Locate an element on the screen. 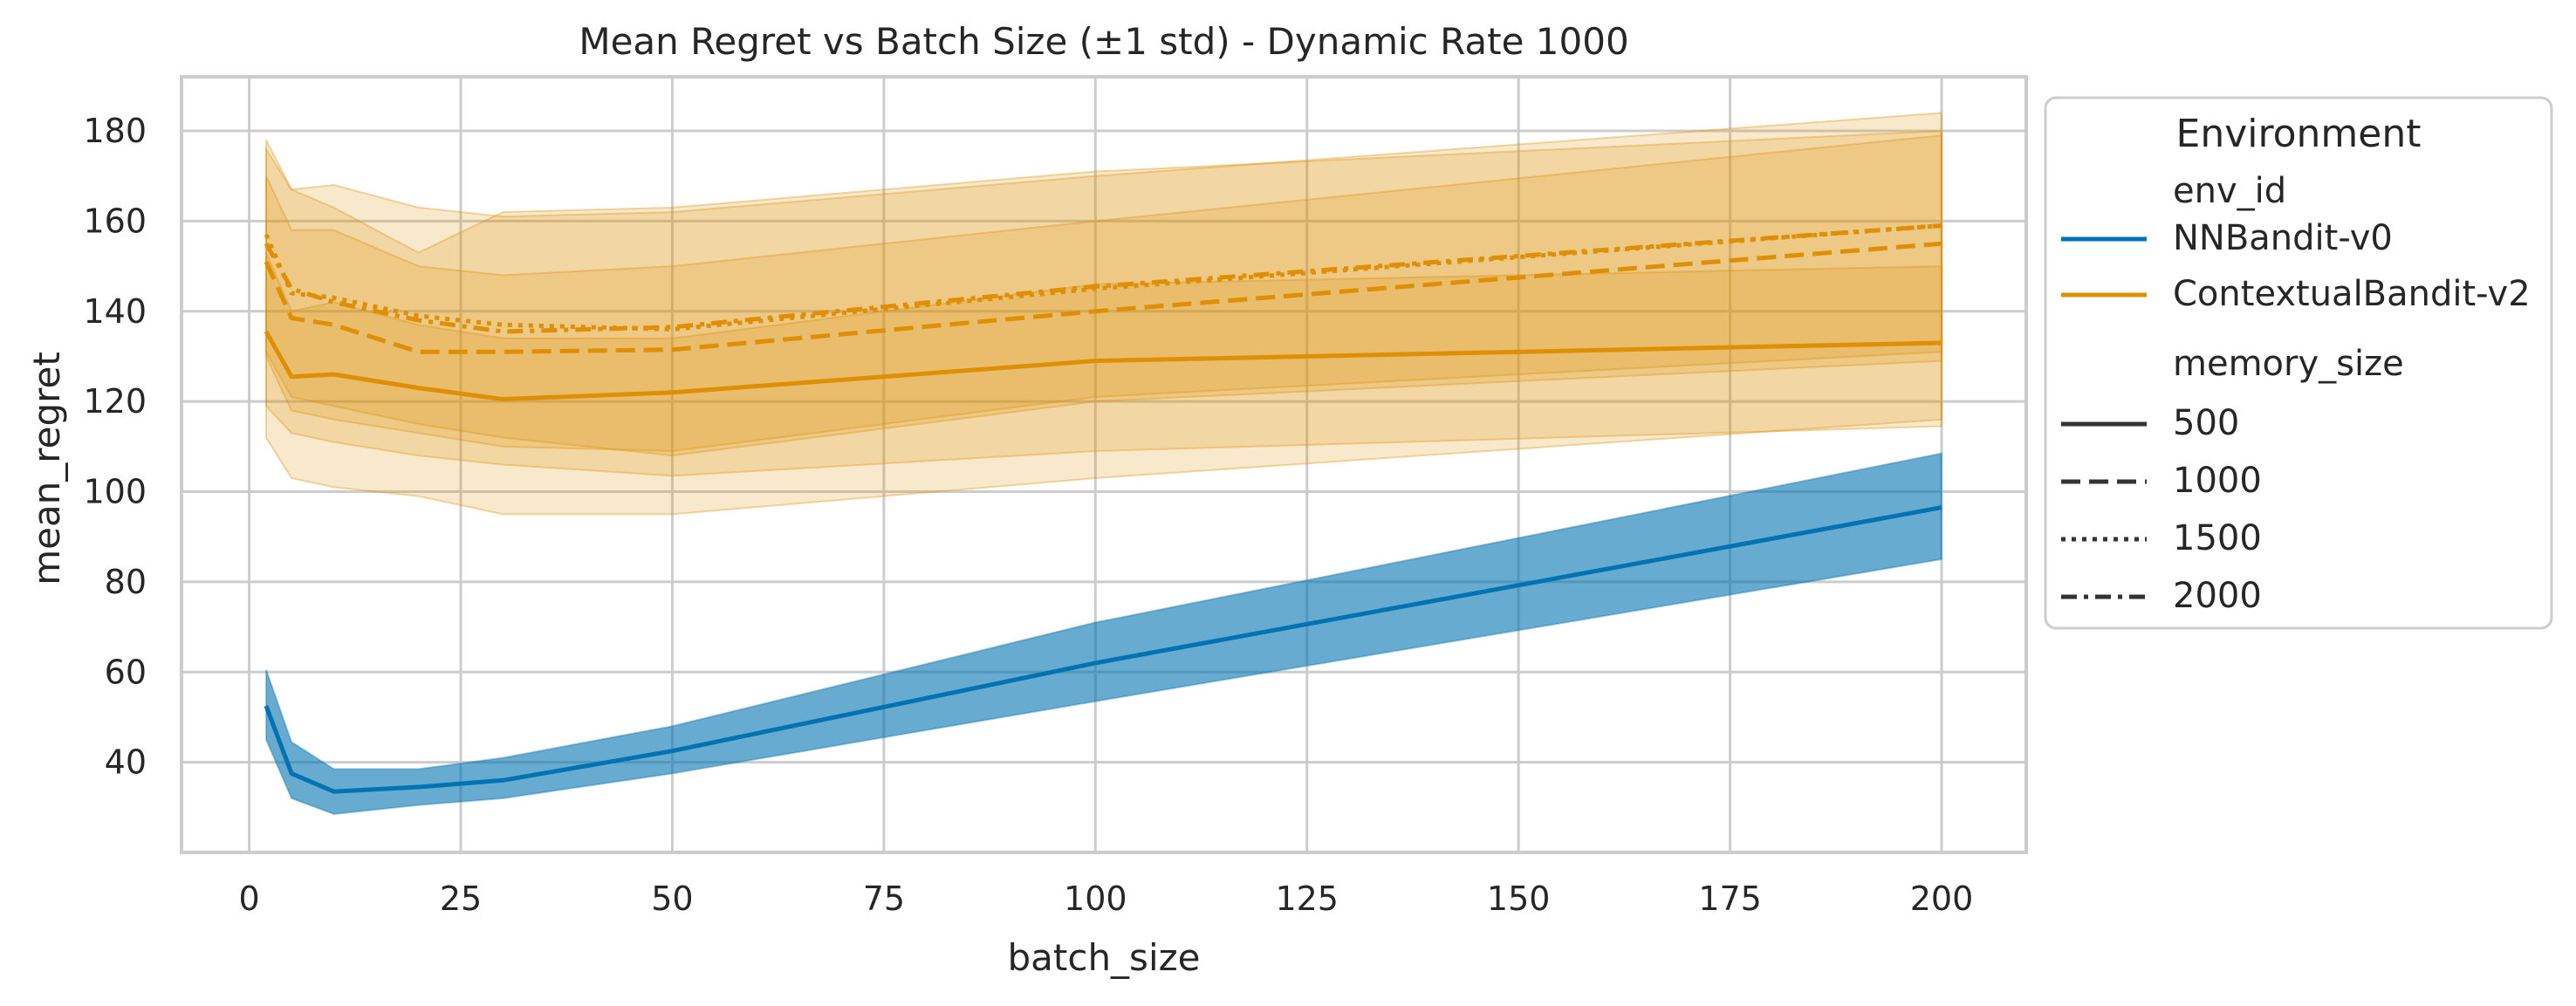  legend-entry-label: 1000 is located at coordinates (2218, 481).